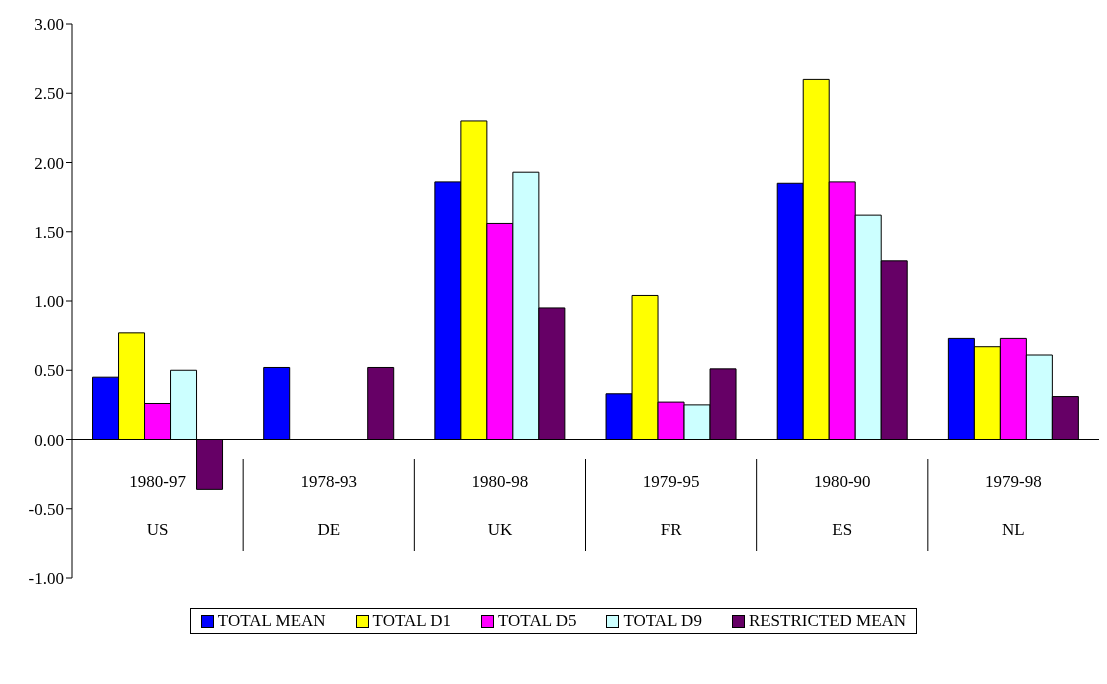 This screenshot has height=684, width=1107. I want to click on category-label: 1980-98 UK, so click(500, 505).